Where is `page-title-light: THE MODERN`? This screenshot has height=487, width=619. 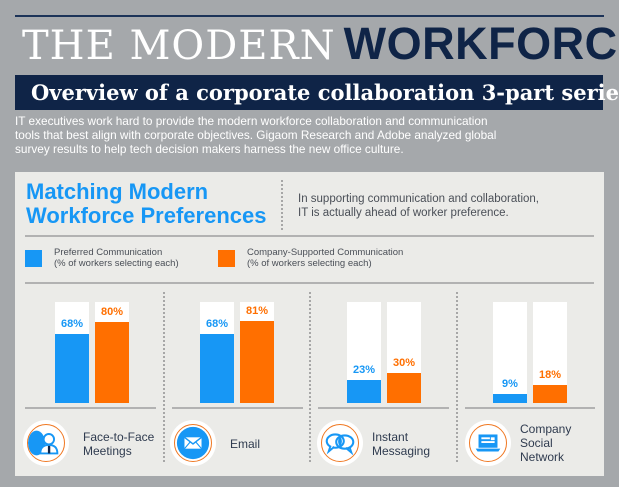
page-title-light: THE MODERN is located at coordinates (179, 46).